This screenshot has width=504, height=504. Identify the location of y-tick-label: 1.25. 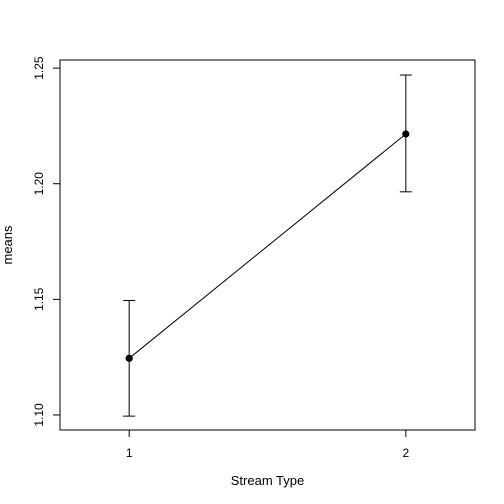
(39, 68).